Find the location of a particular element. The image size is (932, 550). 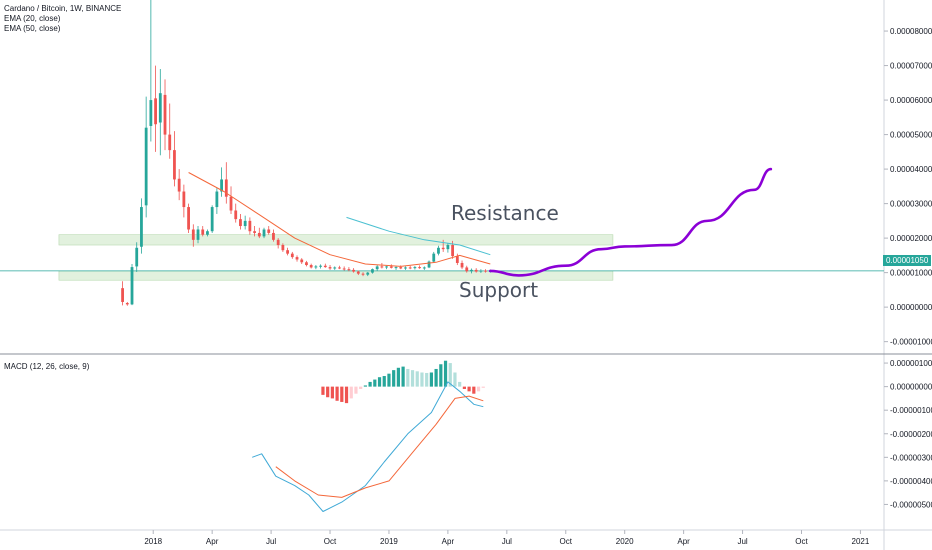

price-tick-label: 0.00001000 is located at coordinates (911, 273).